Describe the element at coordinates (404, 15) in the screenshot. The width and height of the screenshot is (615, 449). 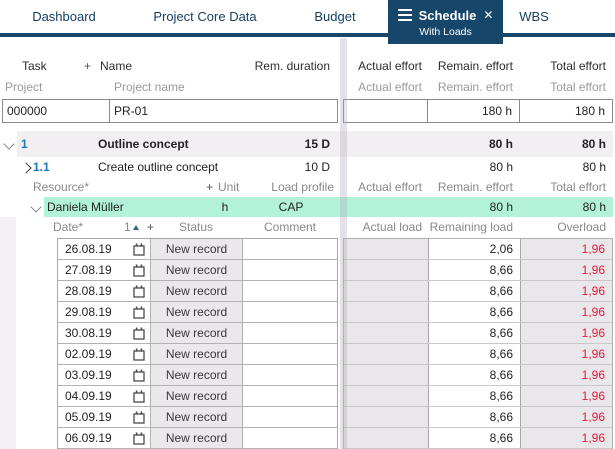
I see `menu-icon` at that location.